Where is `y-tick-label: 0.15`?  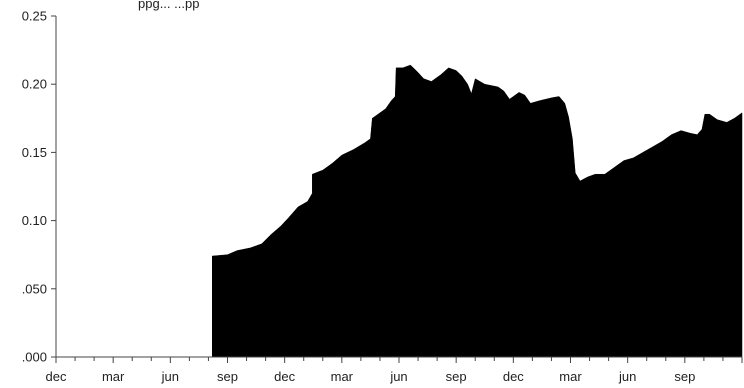
y-tick-label: 0.15 is located at coordinates (34, 152).